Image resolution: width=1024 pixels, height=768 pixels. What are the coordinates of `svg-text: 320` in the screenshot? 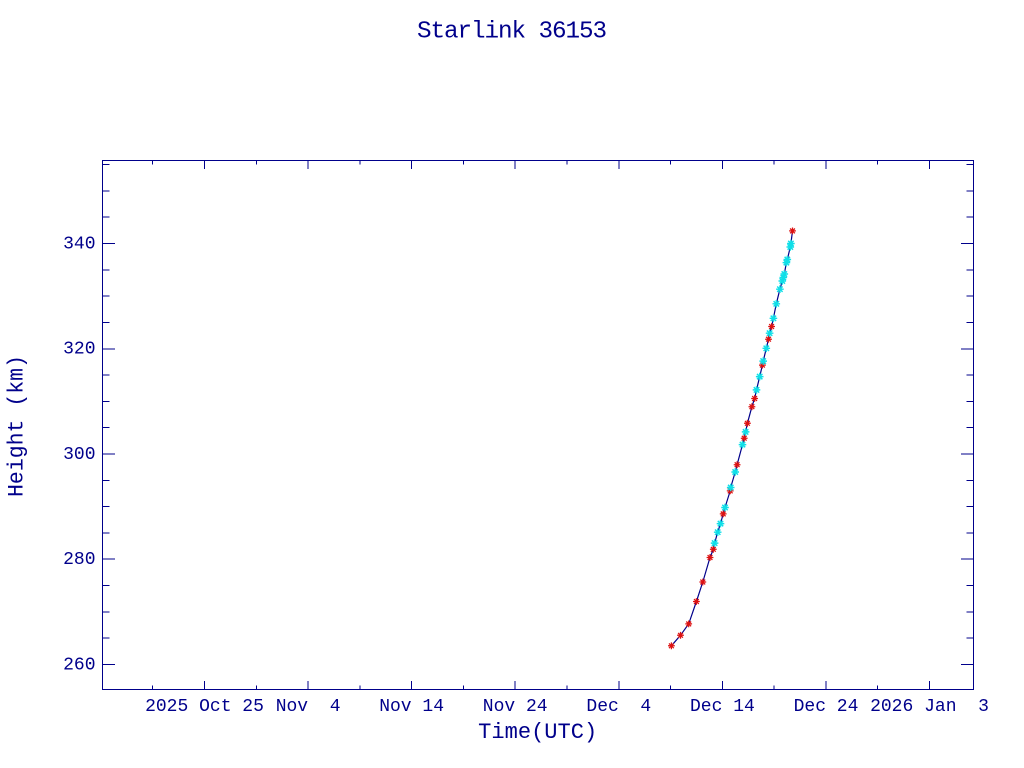 It's located at (79, 350).